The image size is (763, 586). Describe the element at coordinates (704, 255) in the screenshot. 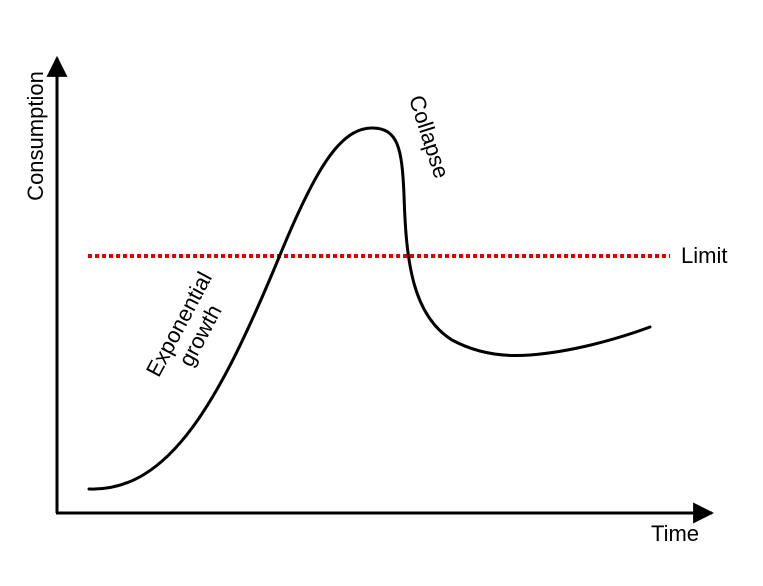

I see `limit-label: Limit` at that location.